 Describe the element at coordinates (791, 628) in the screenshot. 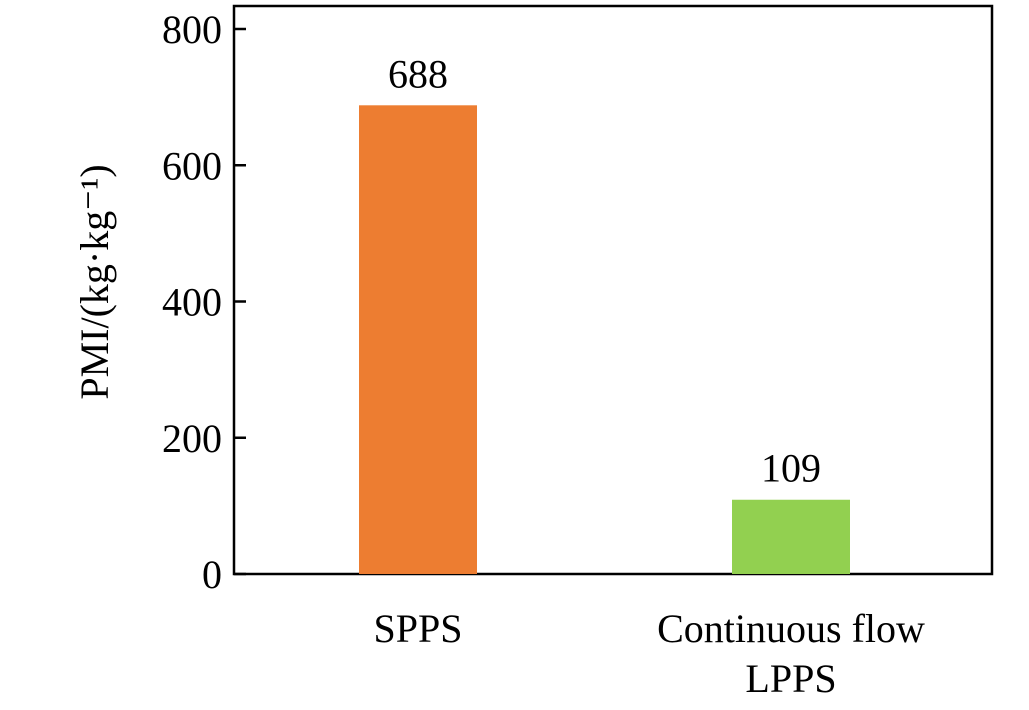

I see `x-category-label: Continuous flow` at that location.